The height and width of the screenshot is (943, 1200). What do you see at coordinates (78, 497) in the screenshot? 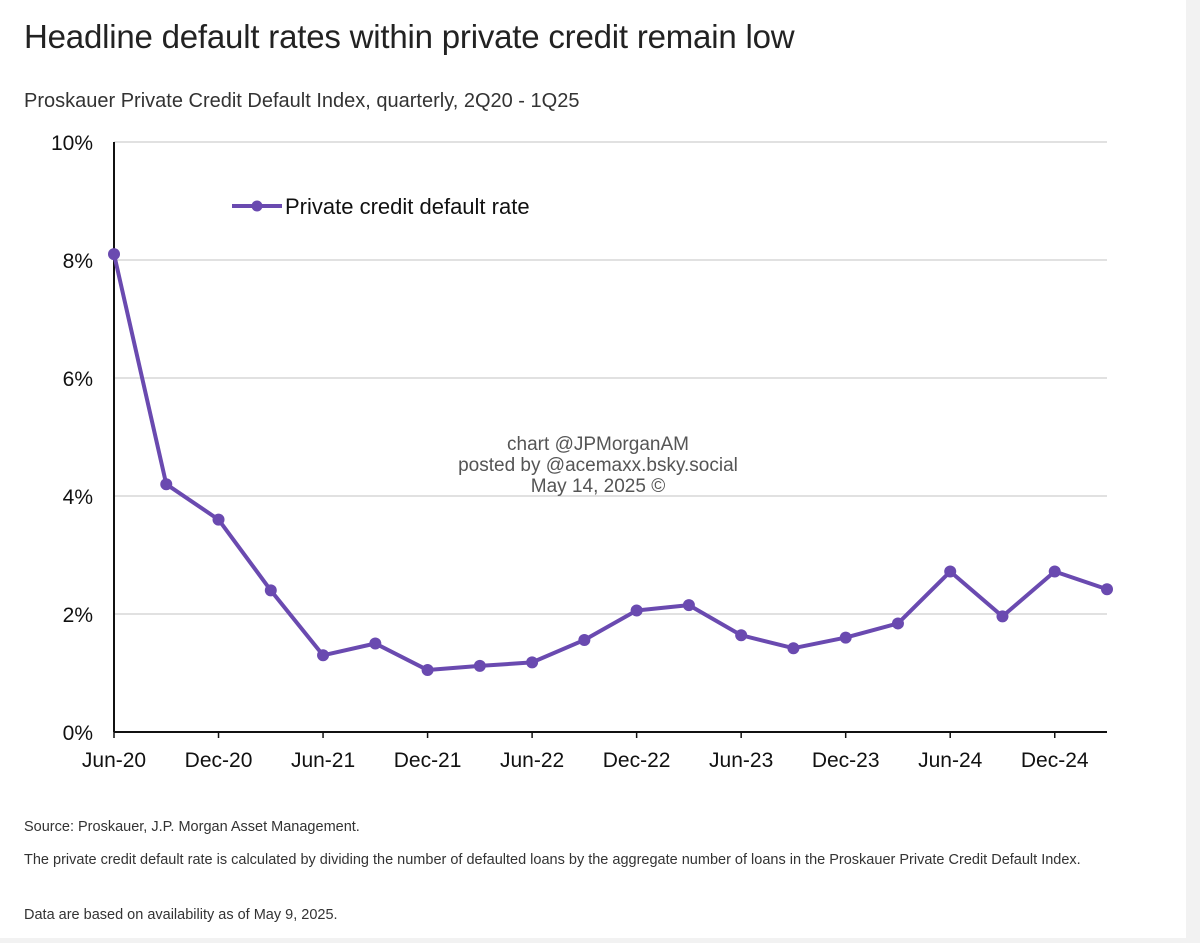
I see `y-tick-label: 4%` at bounding box center [78, 497].